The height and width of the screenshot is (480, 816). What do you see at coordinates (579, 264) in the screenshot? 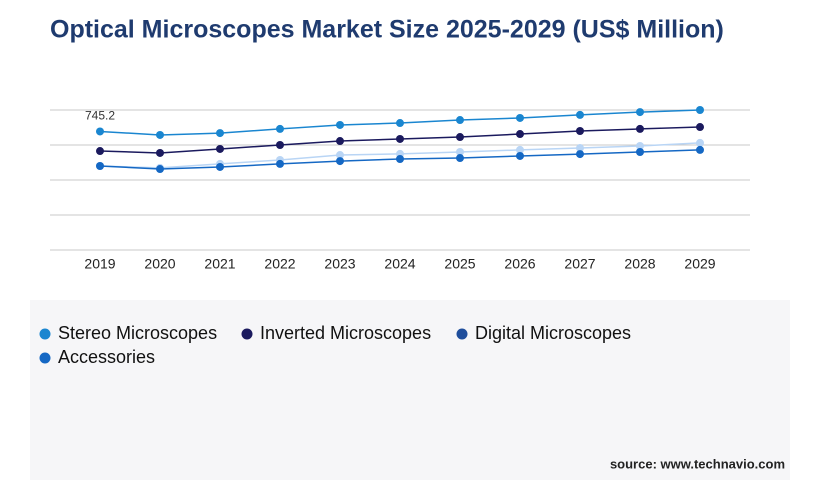
I see `x-tick-label: 2027` at bounding box center [579, 264].